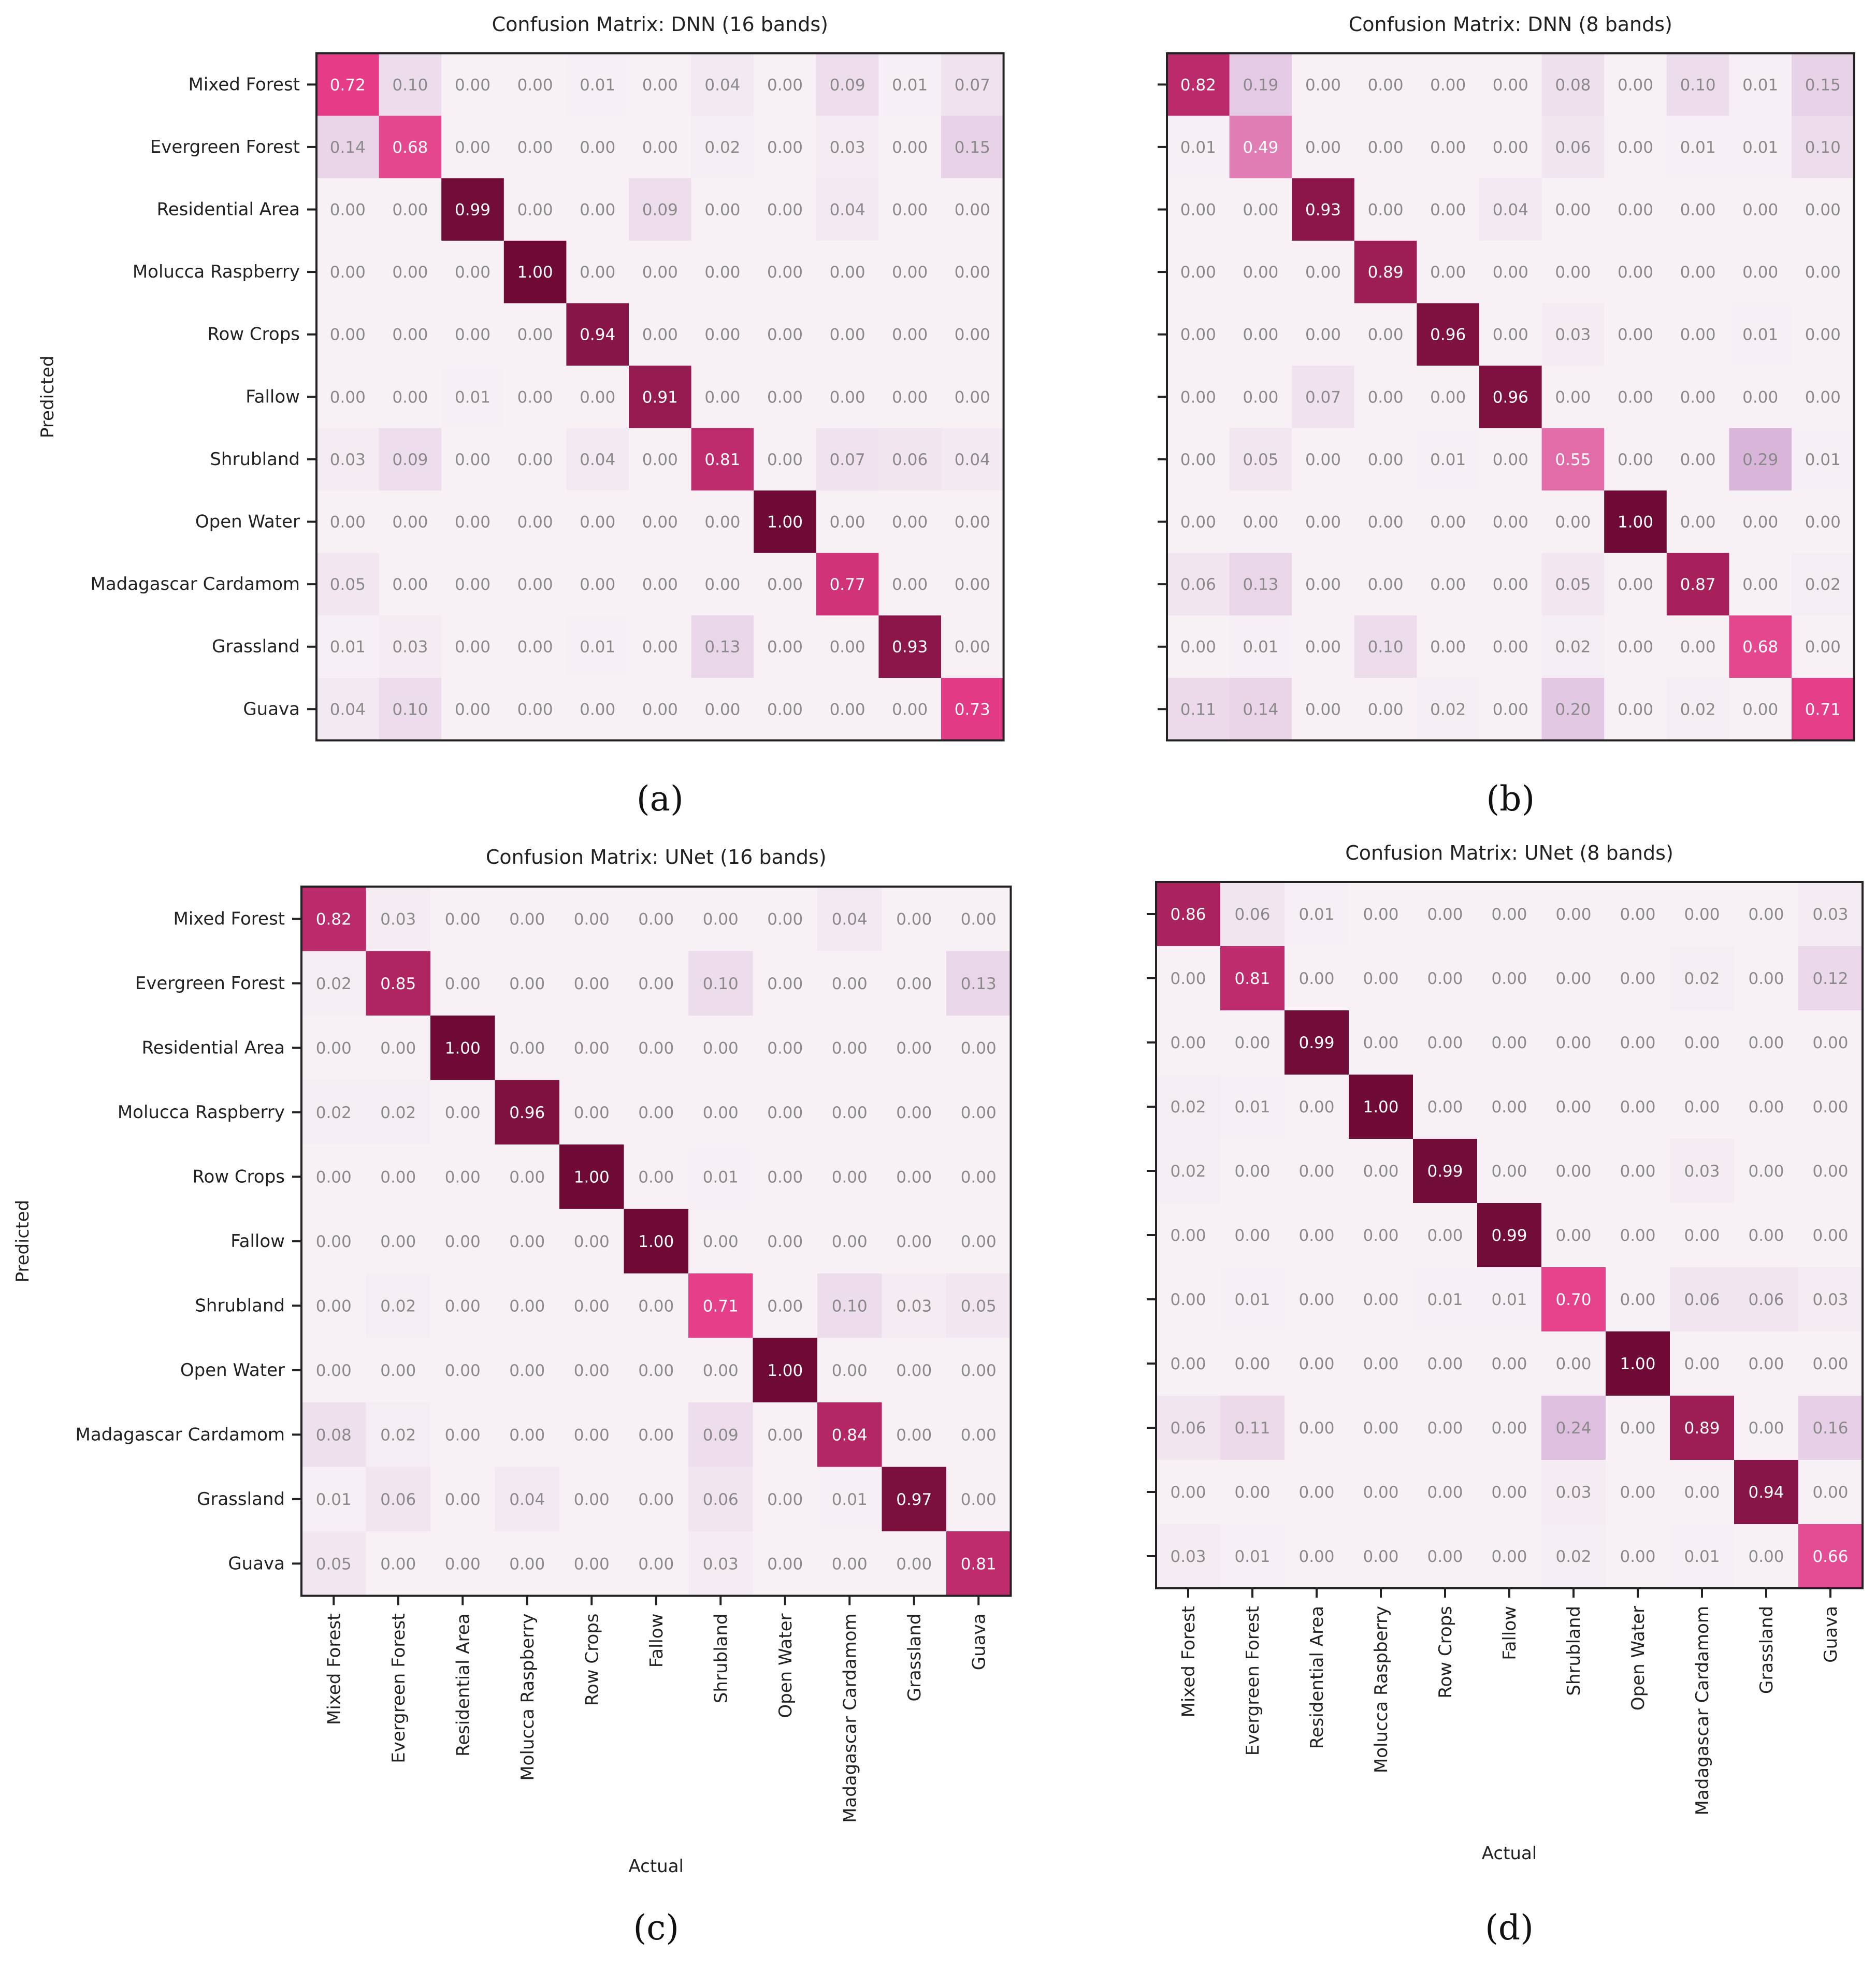 Image resolution: width=1876 pixels, height=1971 pixels. Describe the element at coordinates (1760, 648) in the screenshot. I see `cell-value-label: 0.68` at that location.